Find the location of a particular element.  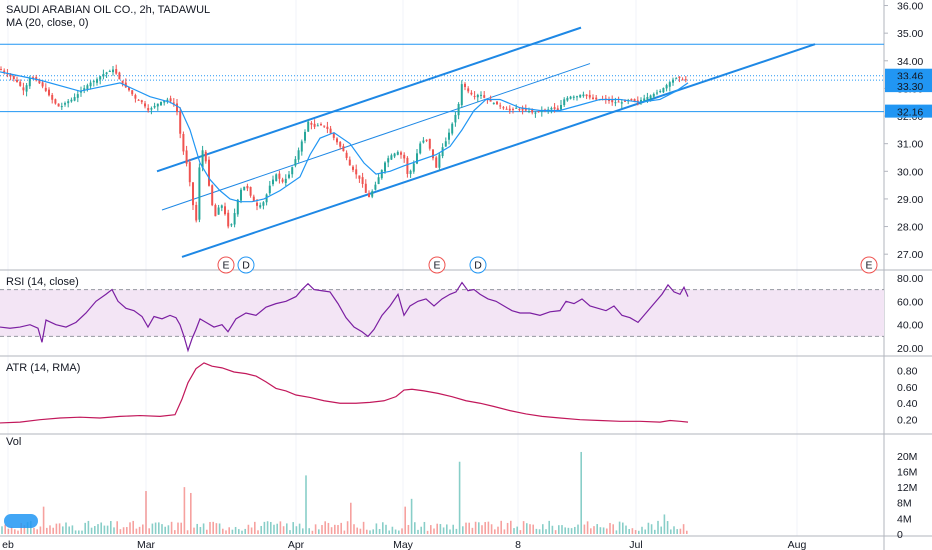

channel-line-upper is located at coordinates (369, 99).